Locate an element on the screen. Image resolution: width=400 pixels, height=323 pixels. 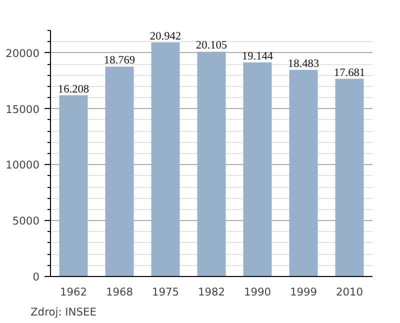
data-label: 20.942 is located at coordinates (166, 36).